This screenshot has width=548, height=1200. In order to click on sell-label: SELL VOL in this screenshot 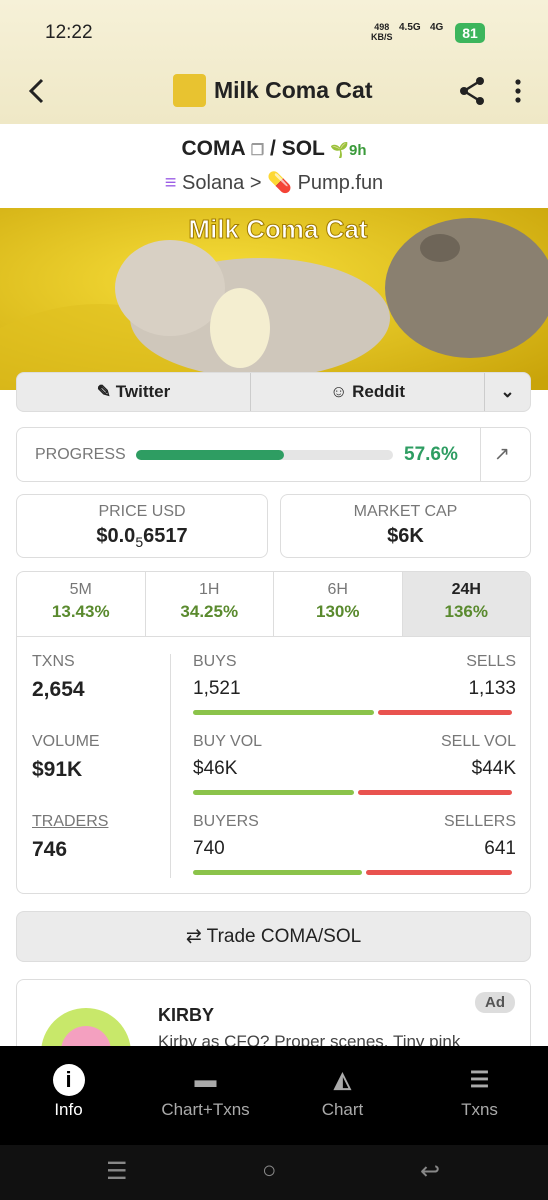, I will do `click(478, 741)`.